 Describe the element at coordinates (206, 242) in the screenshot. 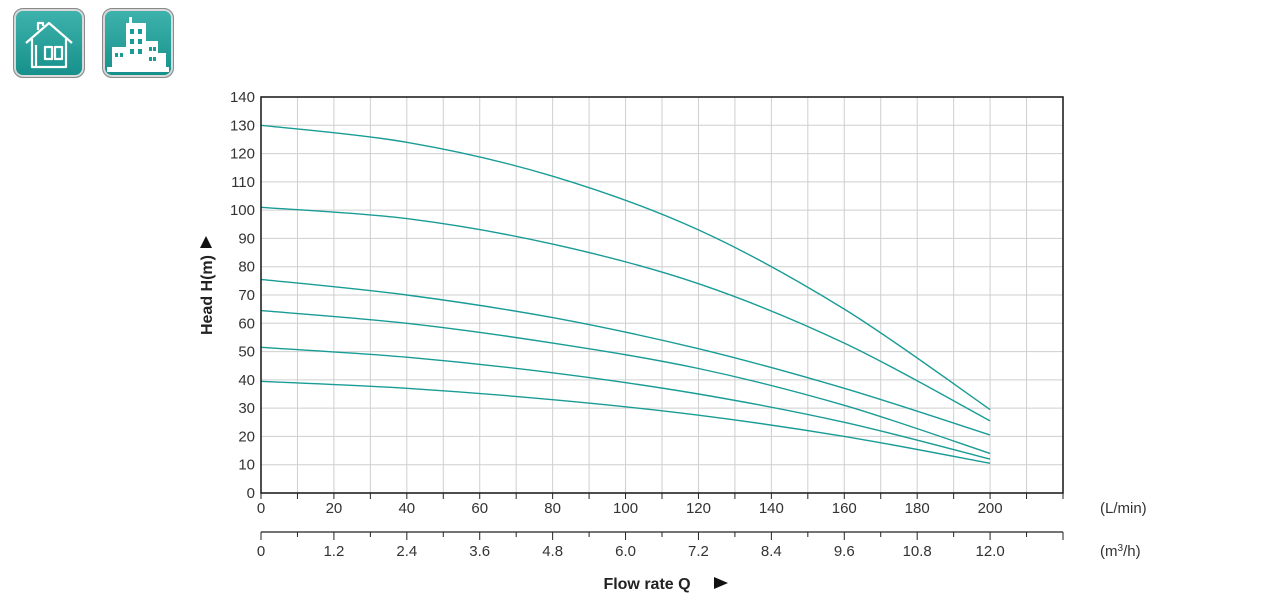

I see `y-axis-arrow-icon` at that location.